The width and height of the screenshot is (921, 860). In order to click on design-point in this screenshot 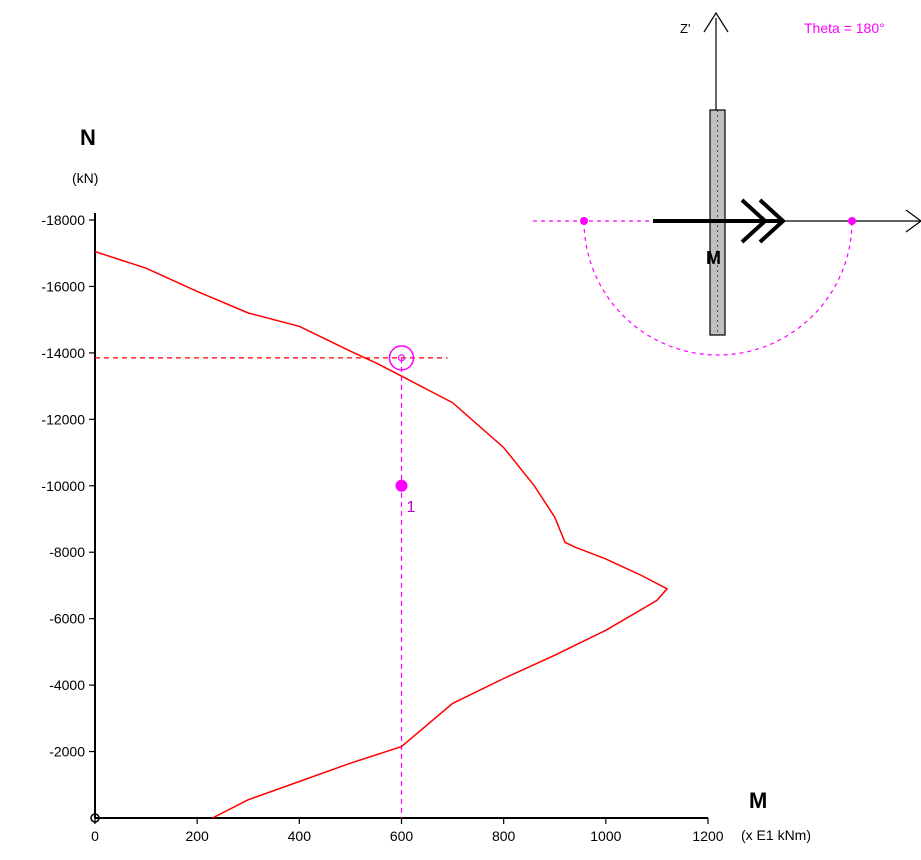, I will do `click(401, 485)`.